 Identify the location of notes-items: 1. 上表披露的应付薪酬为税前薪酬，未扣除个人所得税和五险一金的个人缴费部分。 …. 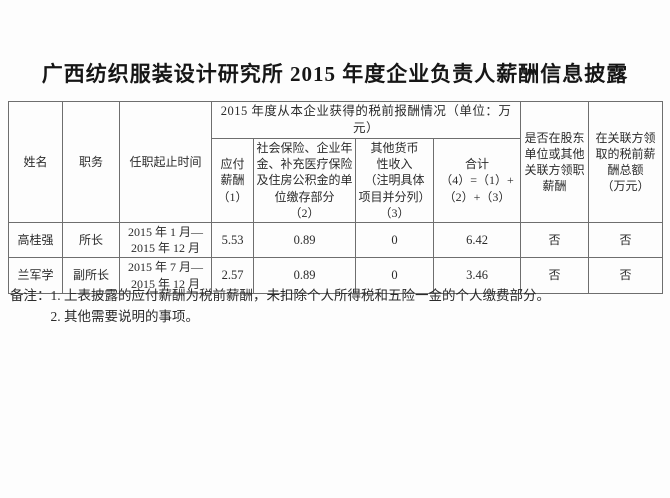
(301, 307).